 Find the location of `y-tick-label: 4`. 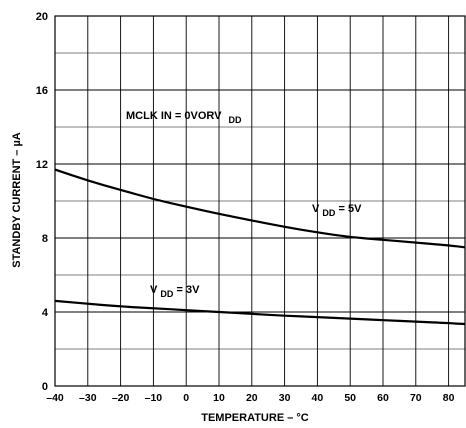

y-tick-label: 4 is located at coordinates (45, 313).